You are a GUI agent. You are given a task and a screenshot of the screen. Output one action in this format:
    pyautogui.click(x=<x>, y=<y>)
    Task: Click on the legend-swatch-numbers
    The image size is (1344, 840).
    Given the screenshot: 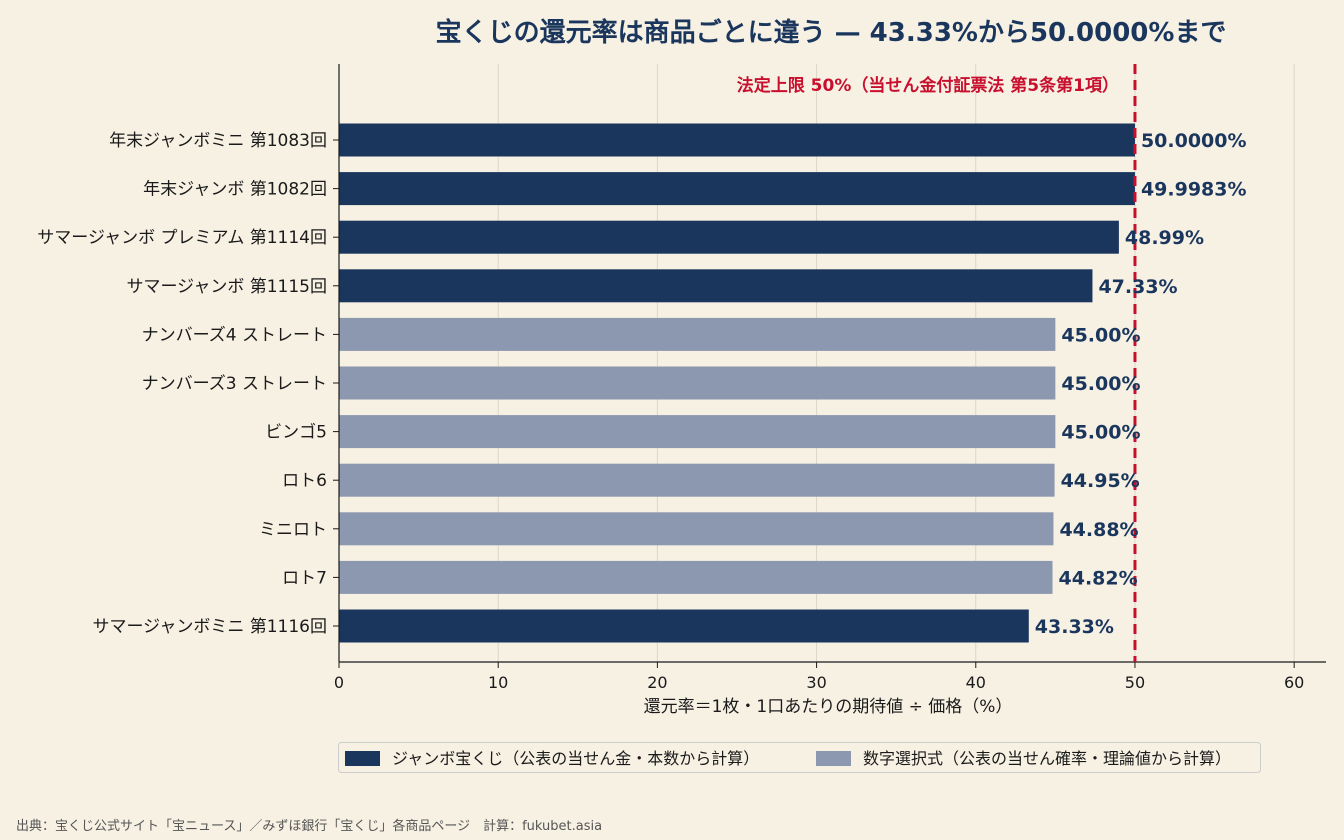 What is the action you would take?
    pyautogui.click(x=833, y=758)
    